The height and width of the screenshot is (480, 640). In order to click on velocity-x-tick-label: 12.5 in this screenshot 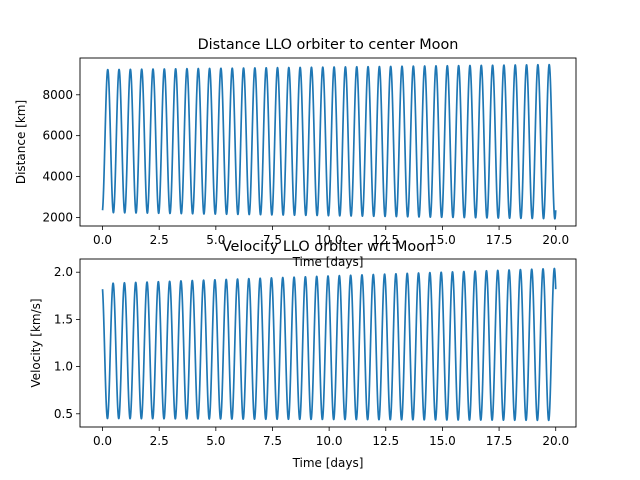, I will do `click(385, 441)`.